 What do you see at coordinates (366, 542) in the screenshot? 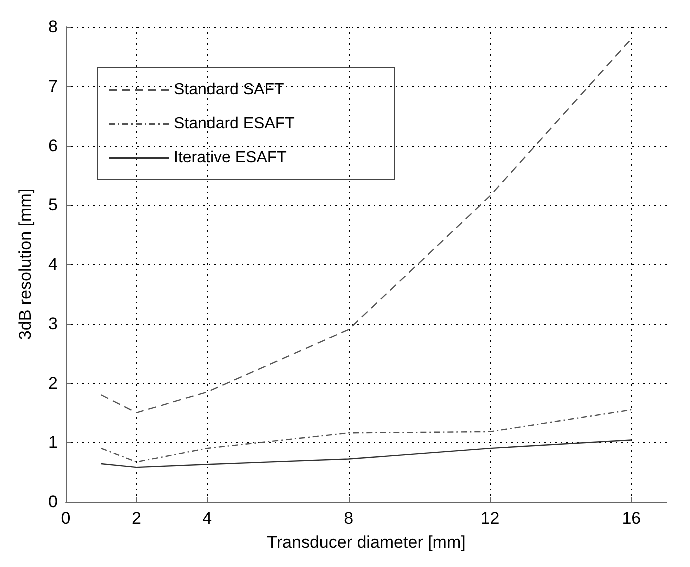
I see `x-axis-title: Transducer diameter [mm]` at bounding box center [366, 542].